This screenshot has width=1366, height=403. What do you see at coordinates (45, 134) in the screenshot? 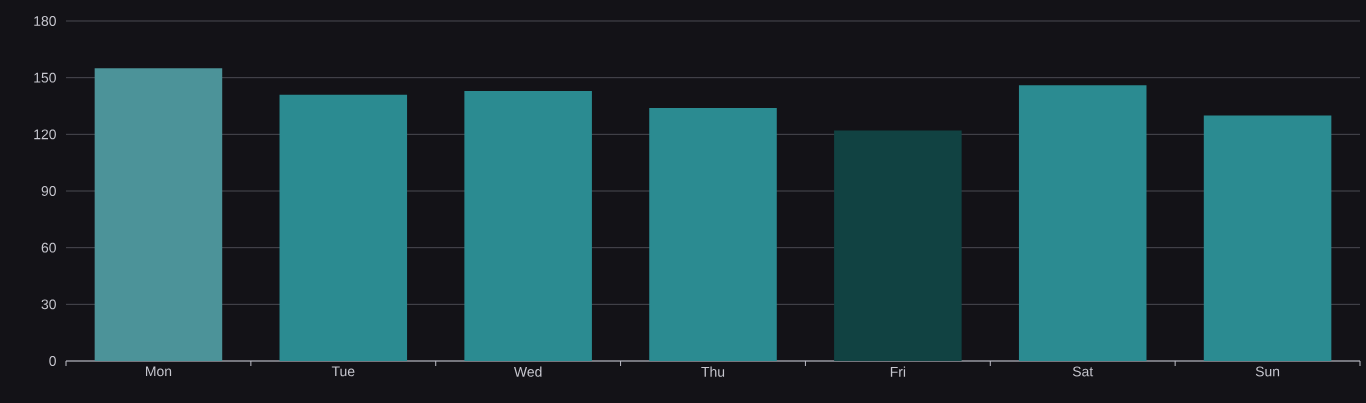
I see `y-tick-label: 120` at bounding box center [45, 134].